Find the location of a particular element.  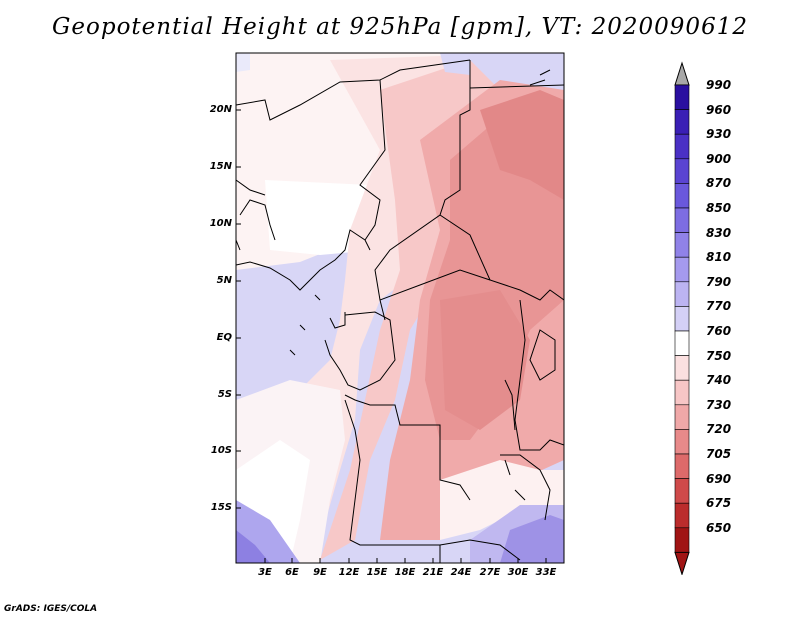

colorbar-tick-label: 750 is located at coordinates (719, 355).